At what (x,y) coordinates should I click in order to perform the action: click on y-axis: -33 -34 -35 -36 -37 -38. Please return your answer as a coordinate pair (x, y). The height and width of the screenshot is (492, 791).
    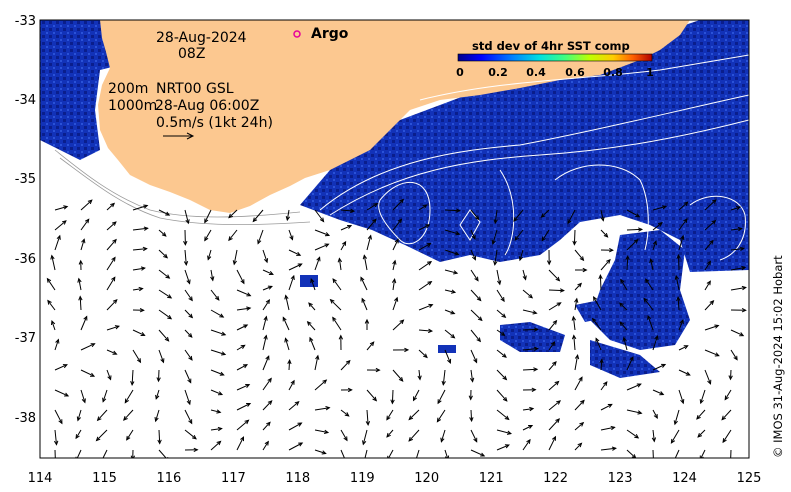
    Looking at the image, I should click on (25, 220).